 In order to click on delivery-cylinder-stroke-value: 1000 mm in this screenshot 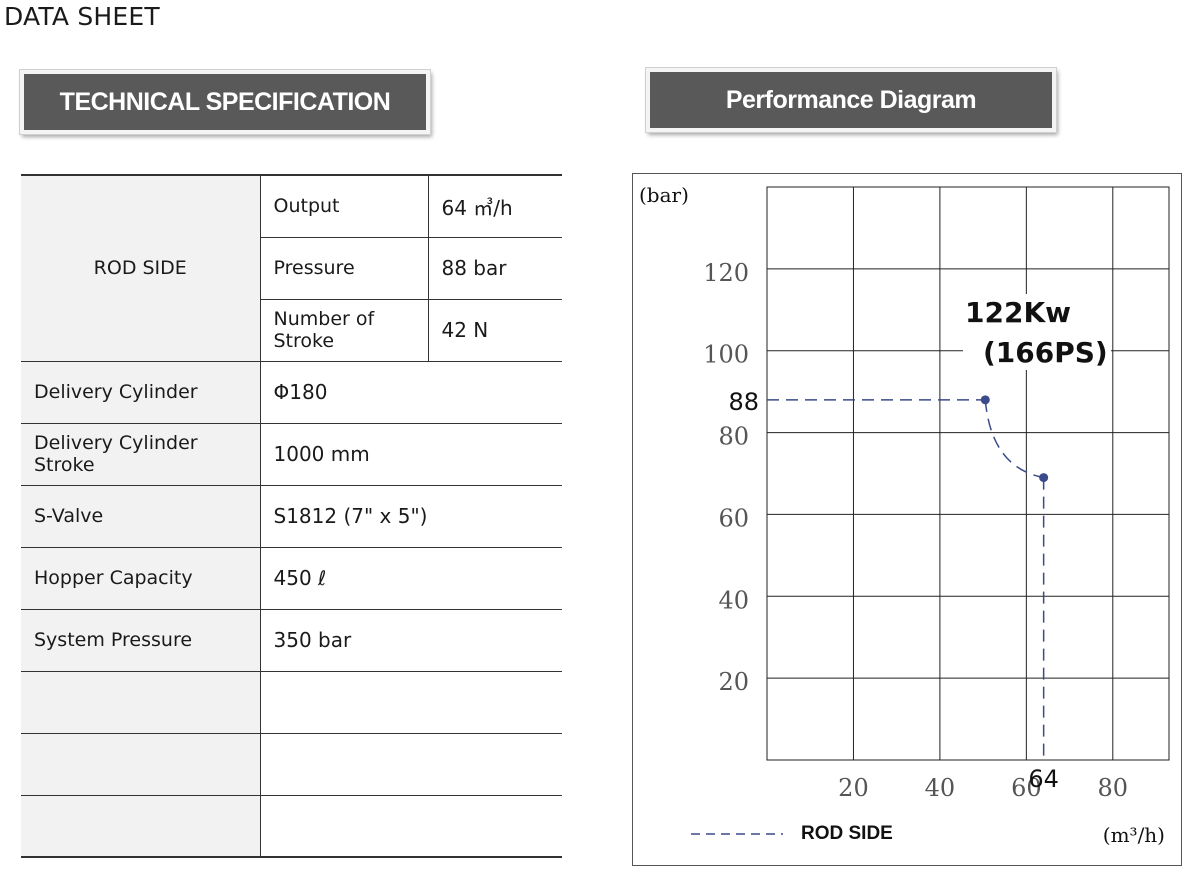, I will do `click(411, 454)`.